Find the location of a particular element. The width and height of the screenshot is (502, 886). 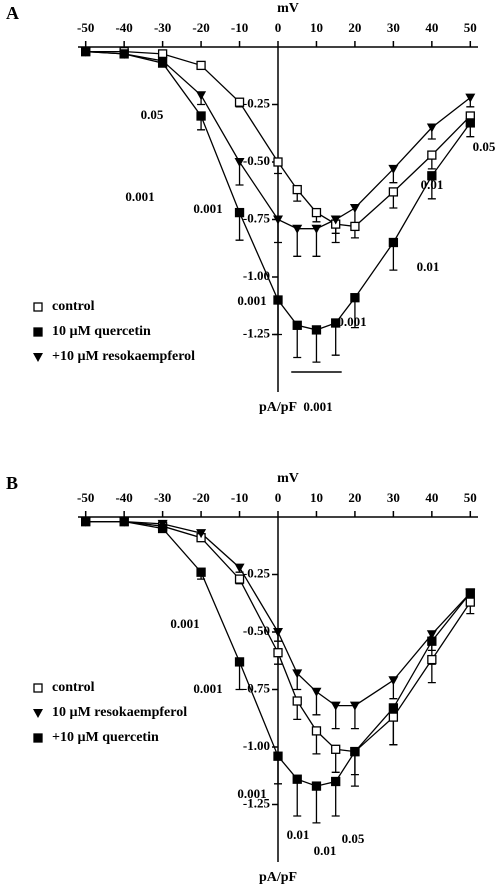

y-tick-label: -0.50 is located at coordinates (256, 160).